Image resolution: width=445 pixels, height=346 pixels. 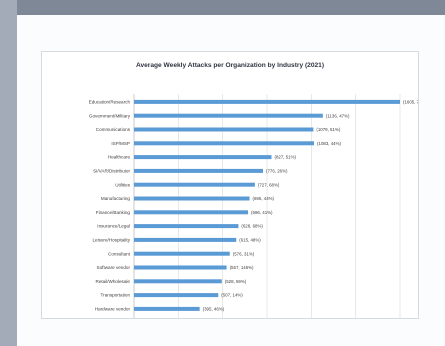 What do you see at coordinates (252, 226) in the screenshot?
I see `data-label: (628, 68%)` at bounding box center [252, 226].